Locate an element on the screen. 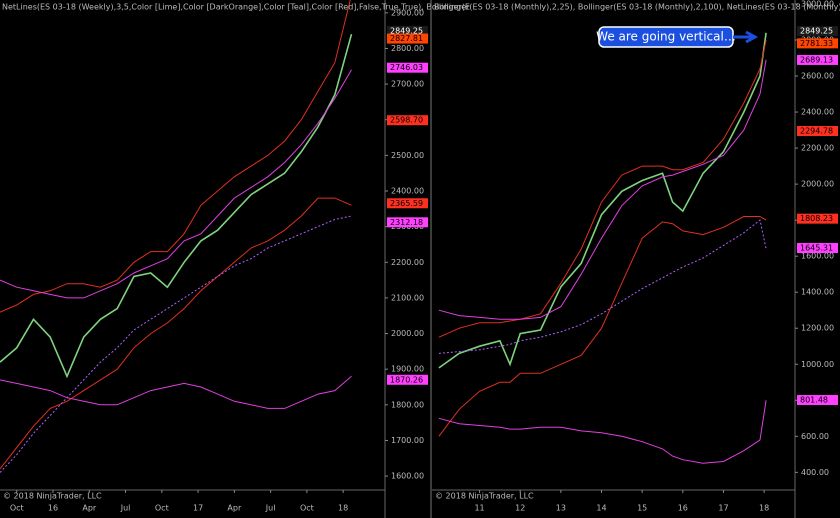 Image resolution: width=840 pixels, height=518 pixels. price-label: 2827.81 is located at coordinates (406, 38).